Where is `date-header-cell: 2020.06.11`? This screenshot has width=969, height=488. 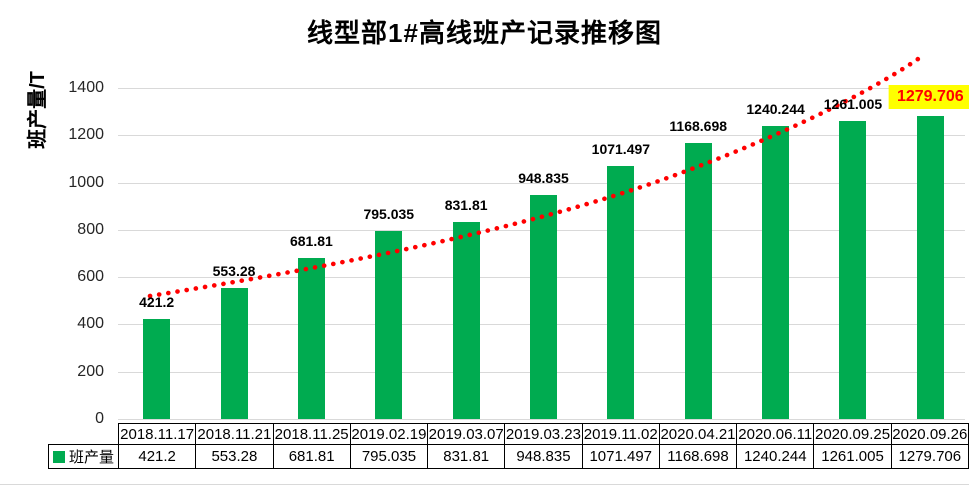 date-header-cell: 2020.06.11 is located at coordinates (775, 434).